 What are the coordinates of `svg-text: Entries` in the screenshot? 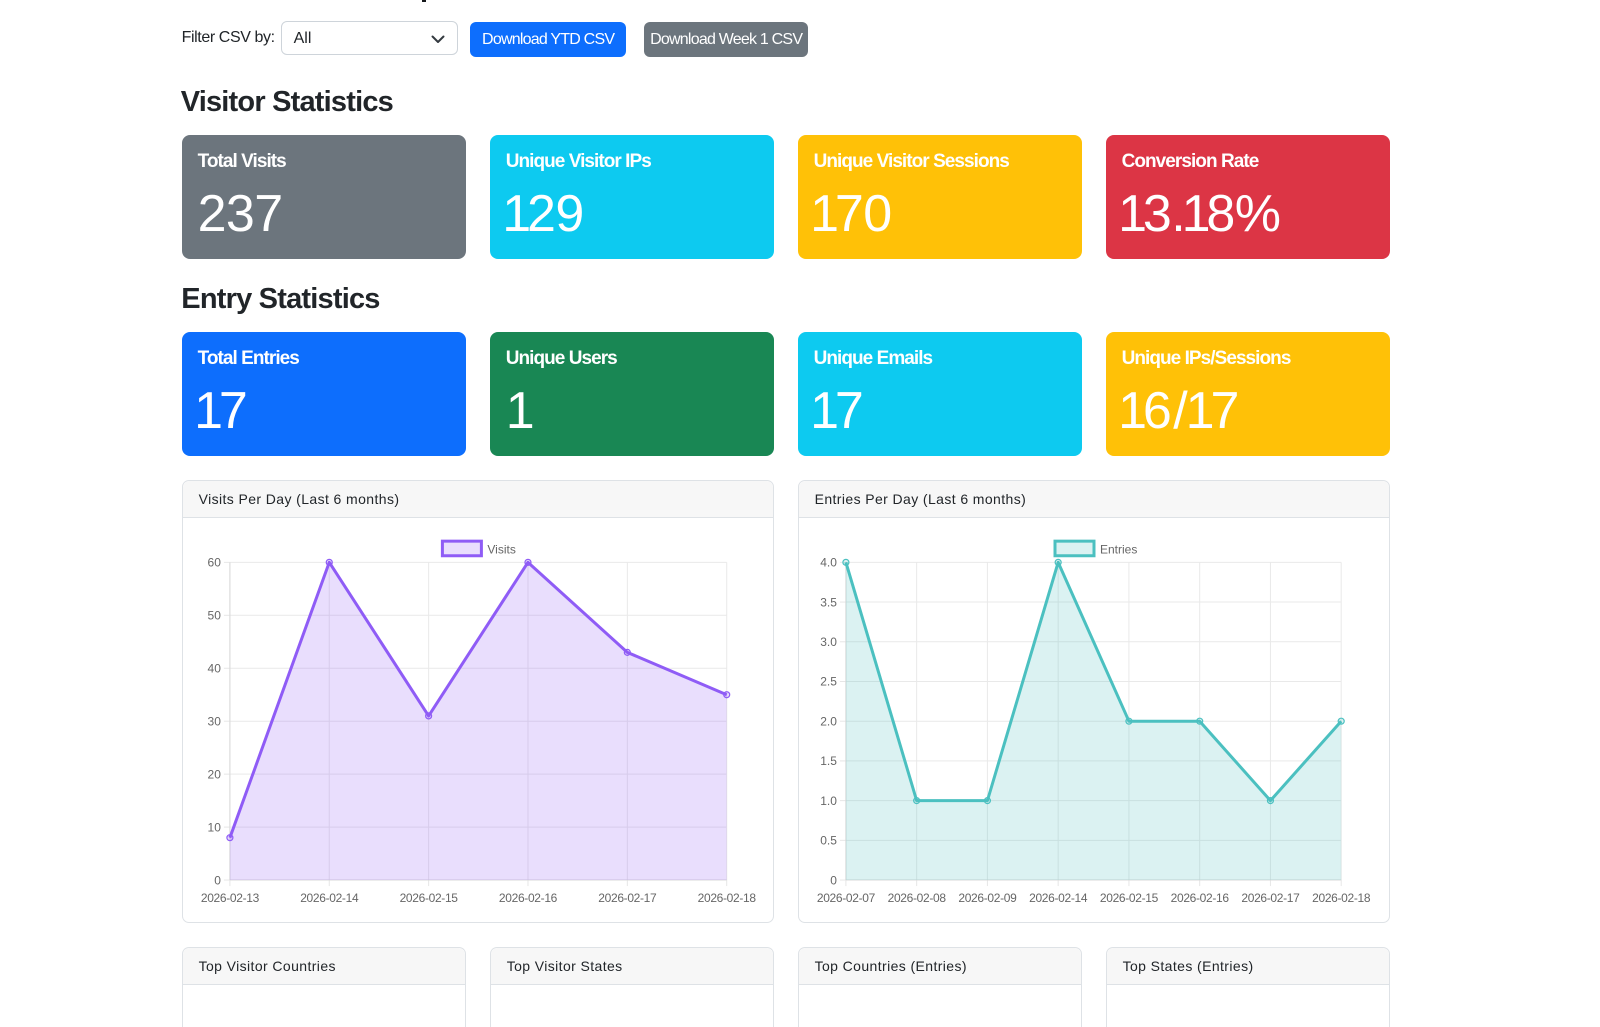 It's located at (1118, 550).